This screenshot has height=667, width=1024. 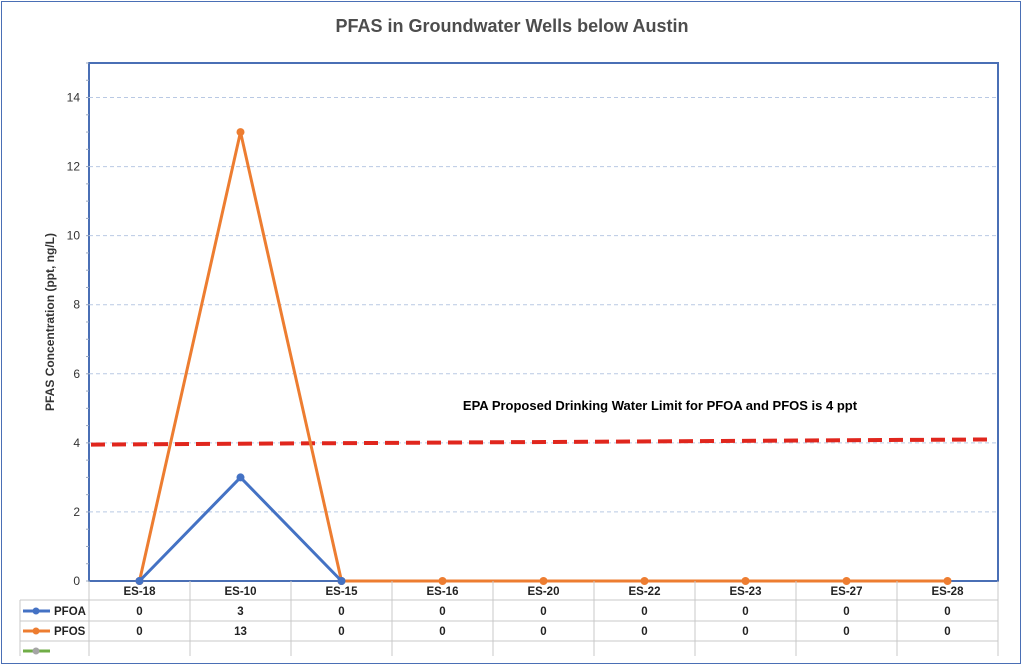 What do you see at coordinates (76, 512) in the screenshot?
I see `y-tick-label: 2` at bounding box center [76, 512].